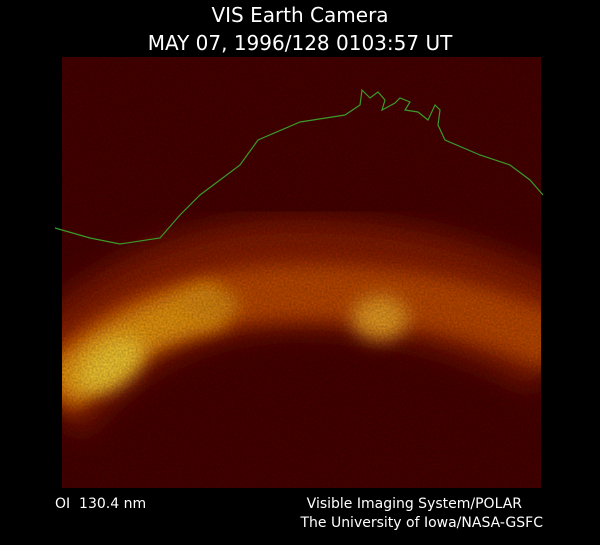  I want to click on filter-label: OI 130.4 nm, so click(100, 504).